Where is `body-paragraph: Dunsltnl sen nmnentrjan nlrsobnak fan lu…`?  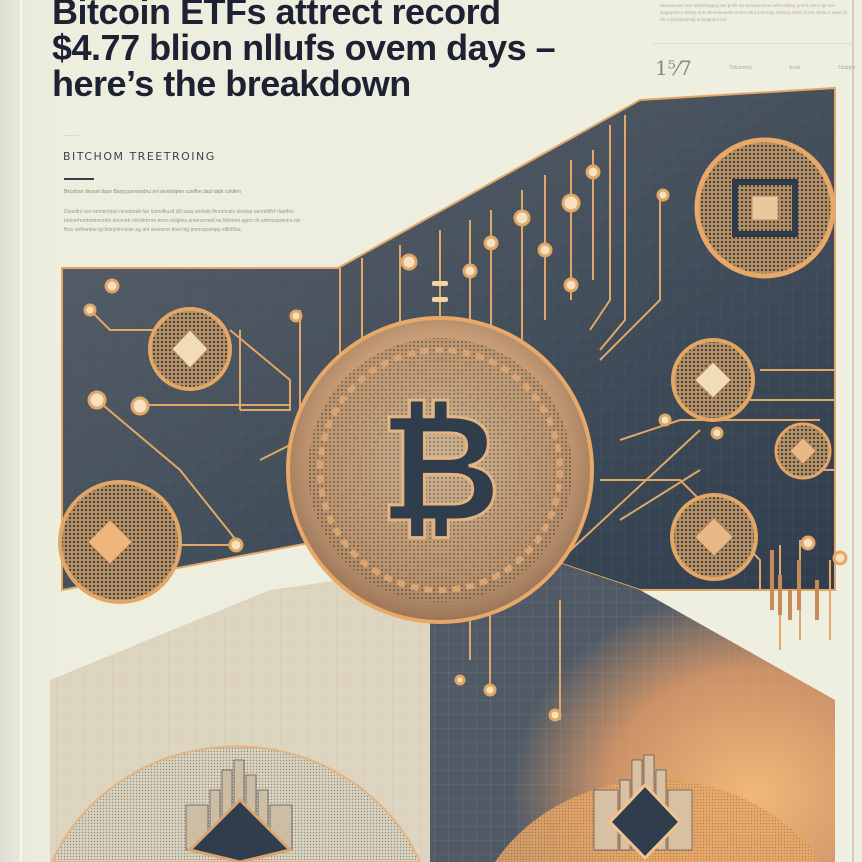
body-paragraph: Dunsltnl sen nmnentrjan nlrsobnak fan lu… is located at coordinates (182, 221).